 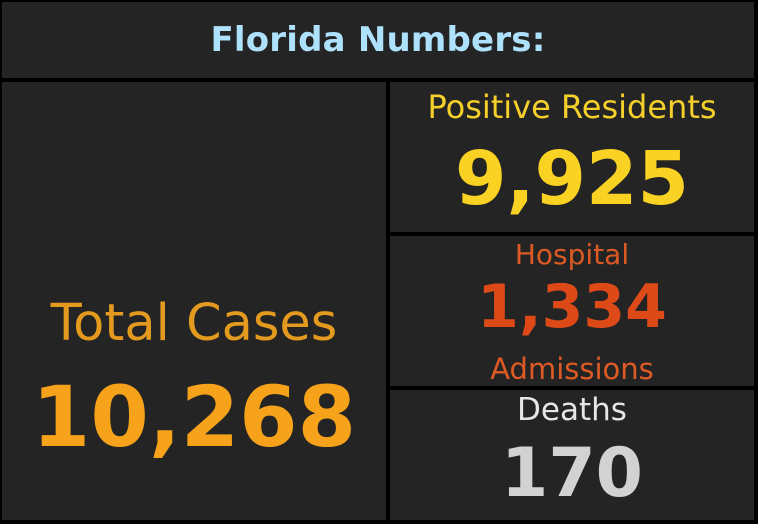 What do you see at coordinates (194, 323) in the screenshot?
I see `total-cases-label: Total Cases` at bounding box center [194, 323].